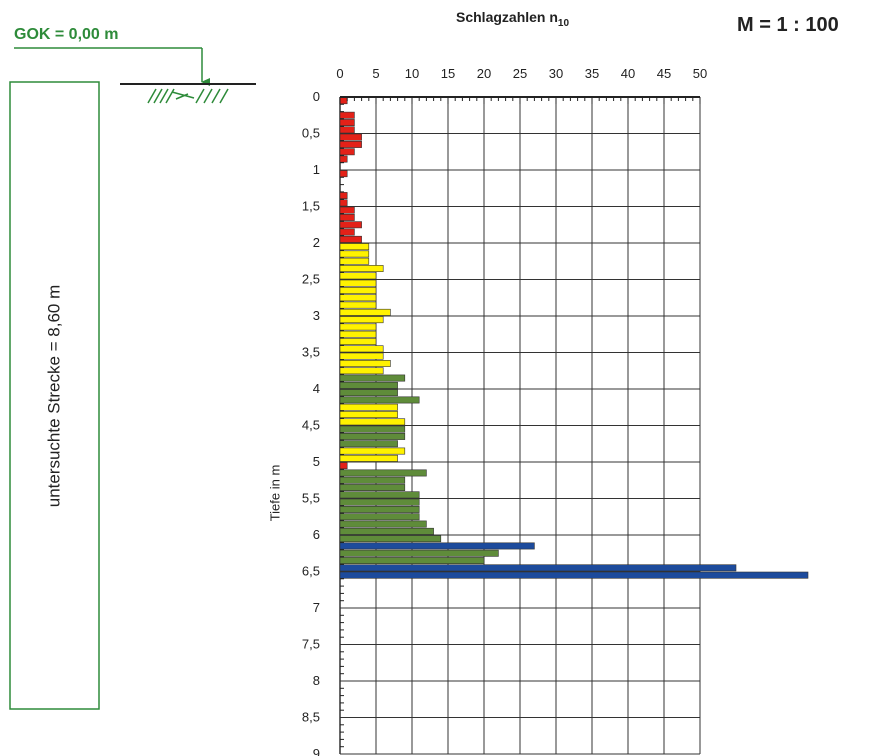 This screenshot has height=756, width=870. Describe the element at coordinates (628, 73) in the screenshot. I see `x-tick-label: 40` at that location.